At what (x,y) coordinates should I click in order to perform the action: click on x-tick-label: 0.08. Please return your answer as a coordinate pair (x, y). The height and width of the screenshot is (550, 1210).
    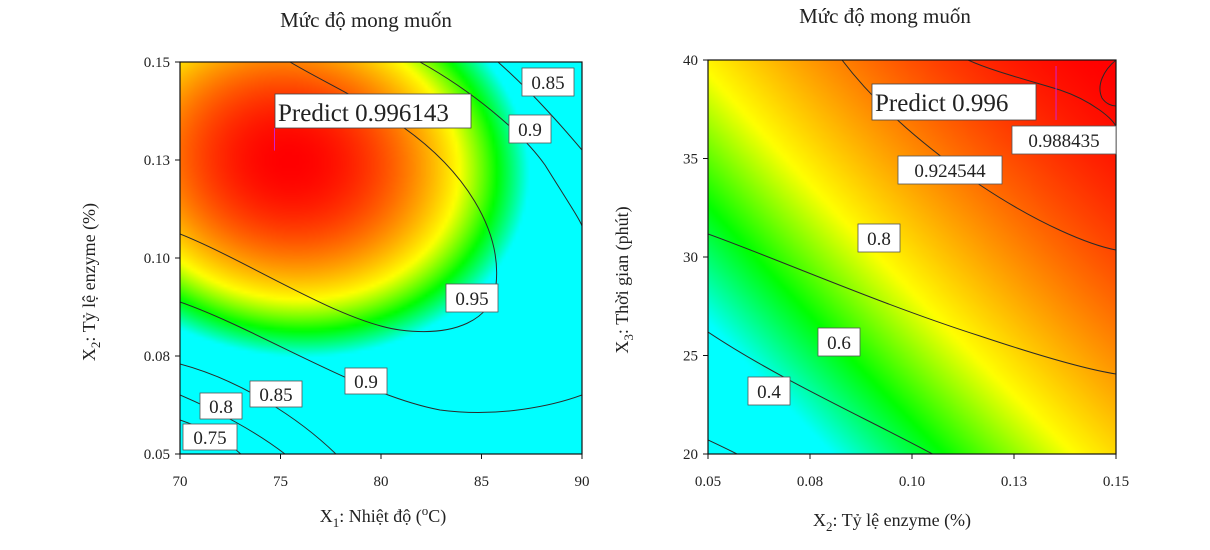
    Looking at the image, I should click on (810, 482).